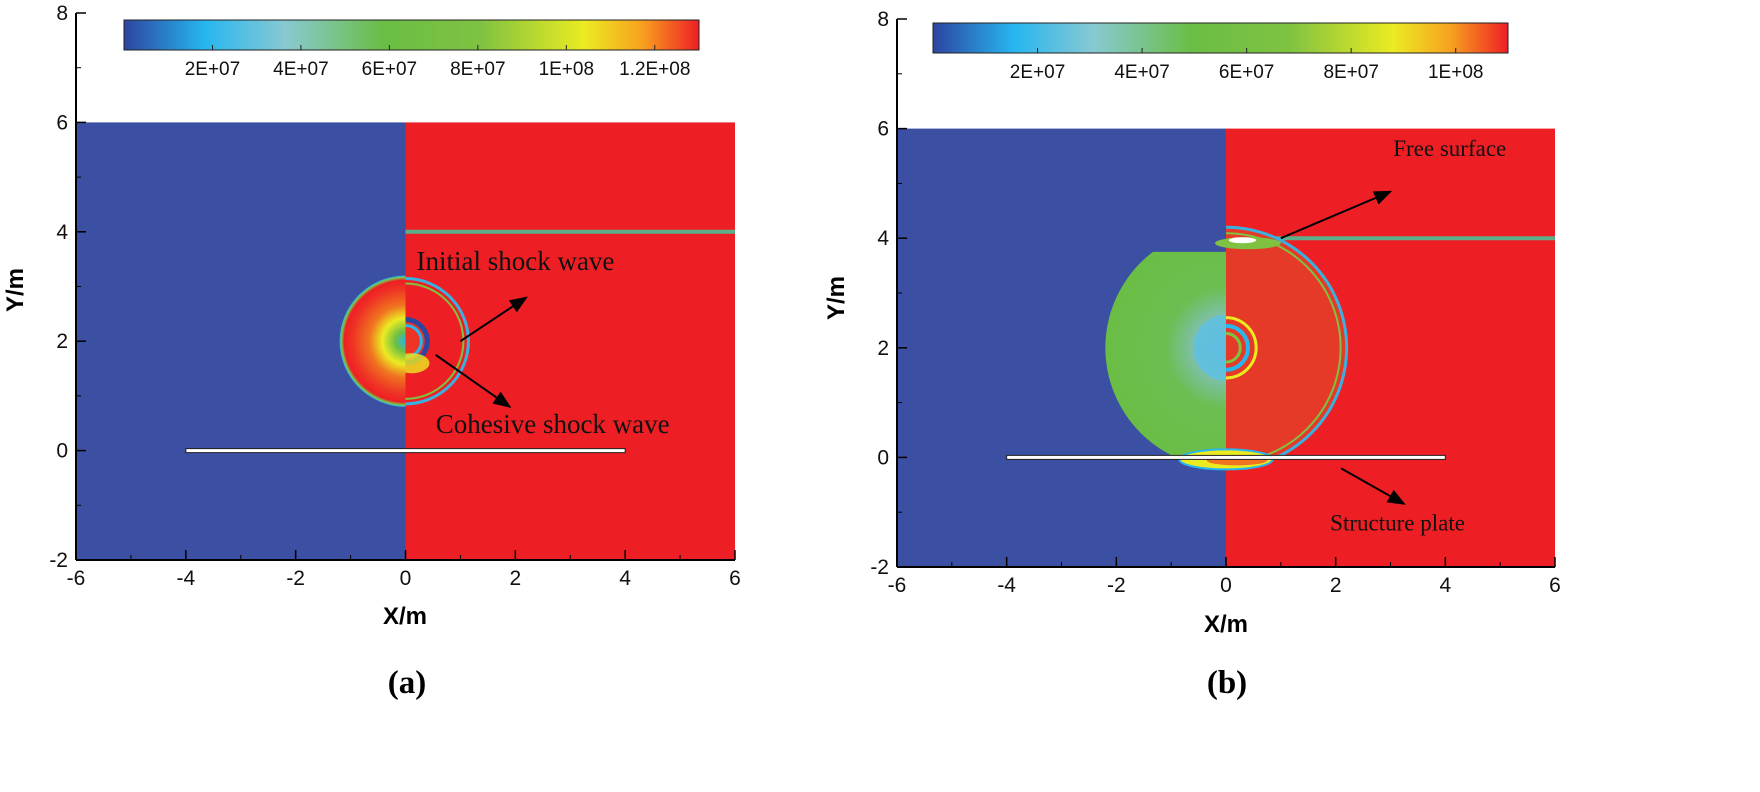 This screenshot has width=1760, height=792. I want to click on right-bubble-rings, so click(437, 341).